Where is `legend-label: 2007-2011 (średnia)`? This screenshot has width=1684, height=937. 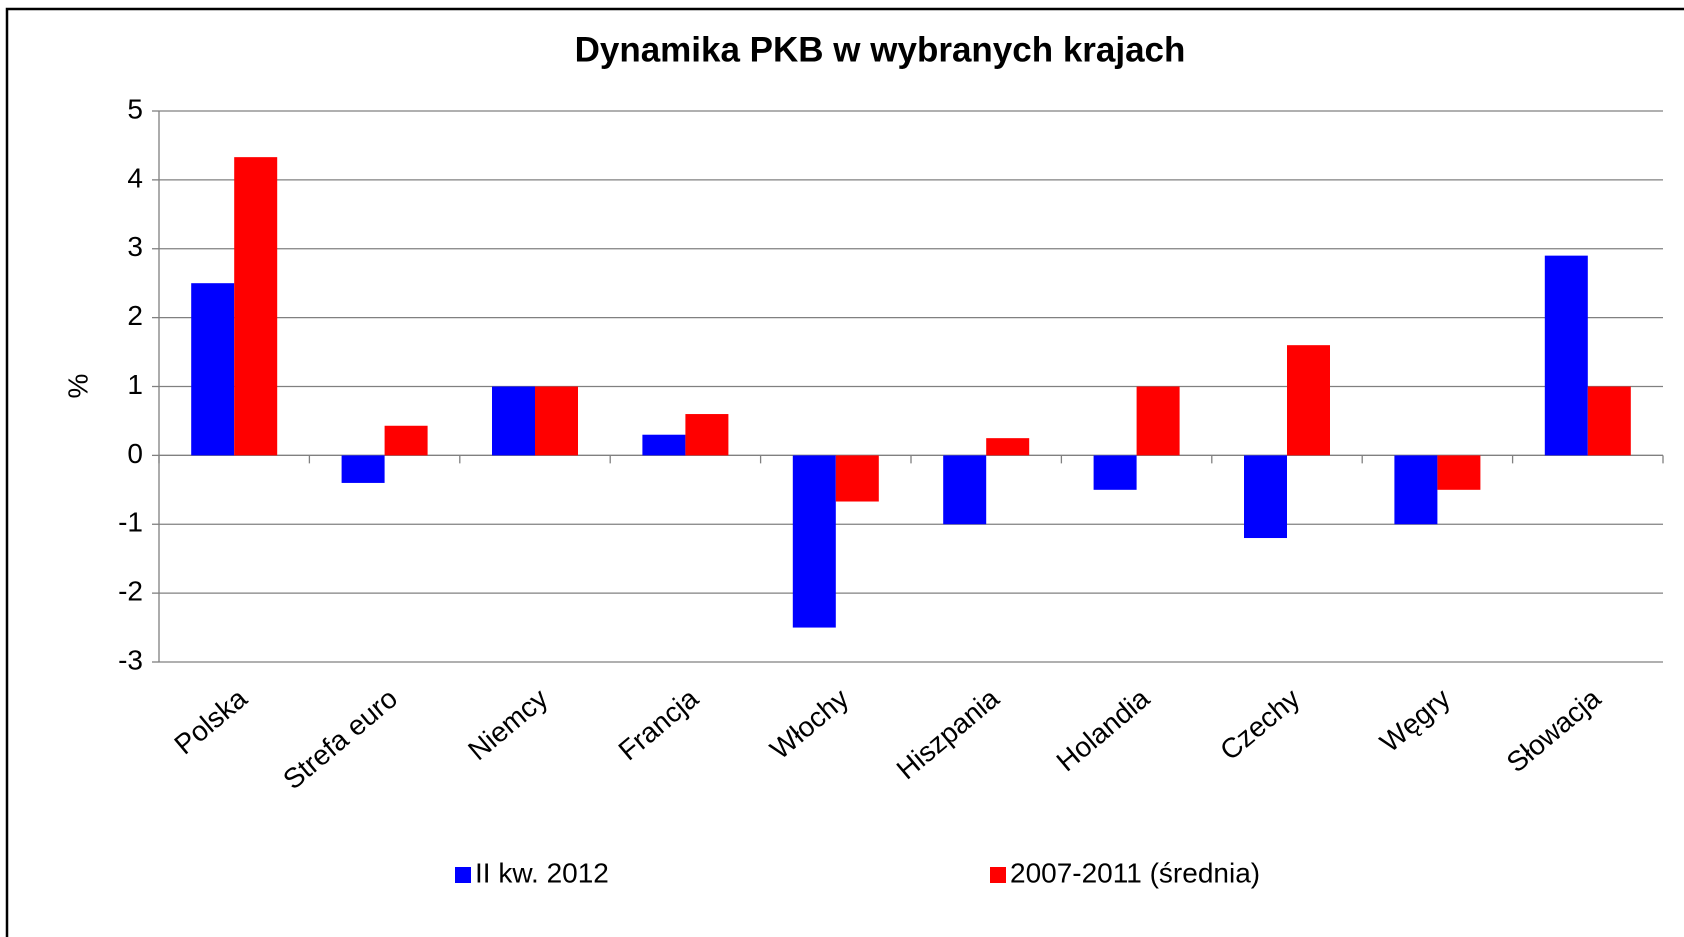 legend-label: 2007-2011 (średnia) is located at coordinates (1135, 872).